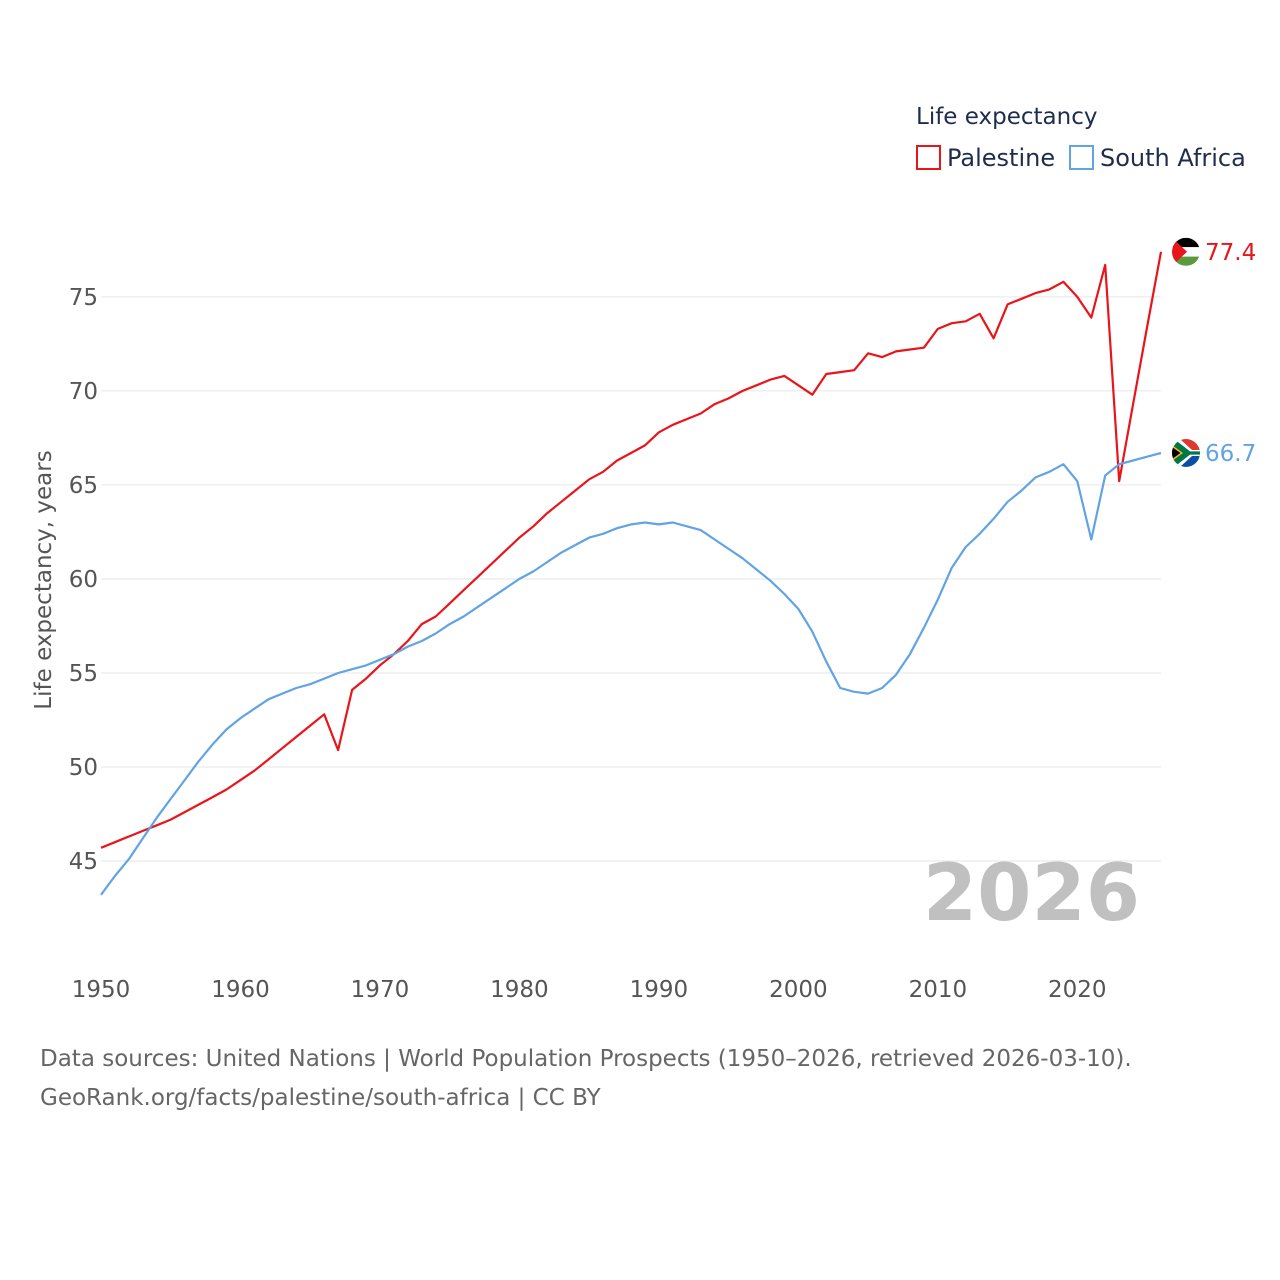 The image size is (1280, 1280). Describe the element at coordinates (101, 990) in the screenshot. I see `x-tick-label: 1950` at that location.